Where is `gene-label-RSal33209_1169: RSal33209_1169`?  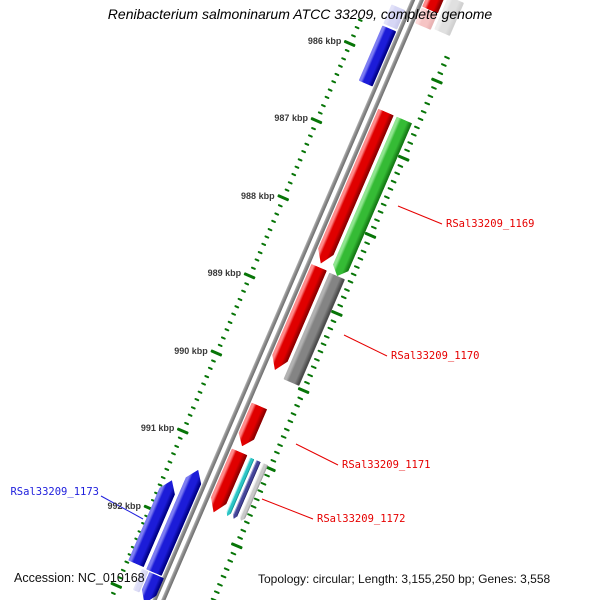 gene-label-RSal33209_1169: RSal33209_1169 is located at coordinates (490, 224).